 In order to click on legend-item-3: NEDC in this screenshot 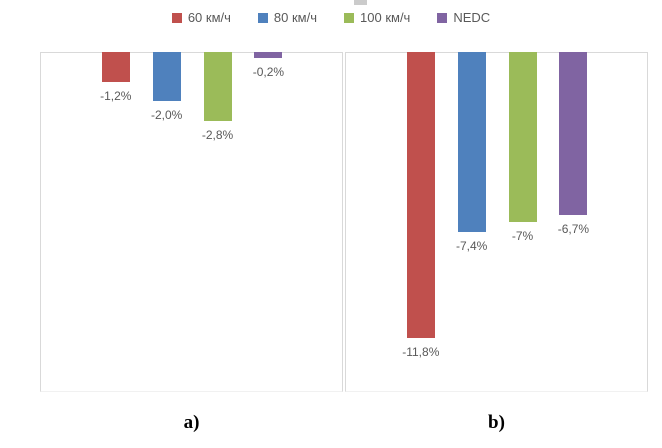, I will do `click(463, 17)`.